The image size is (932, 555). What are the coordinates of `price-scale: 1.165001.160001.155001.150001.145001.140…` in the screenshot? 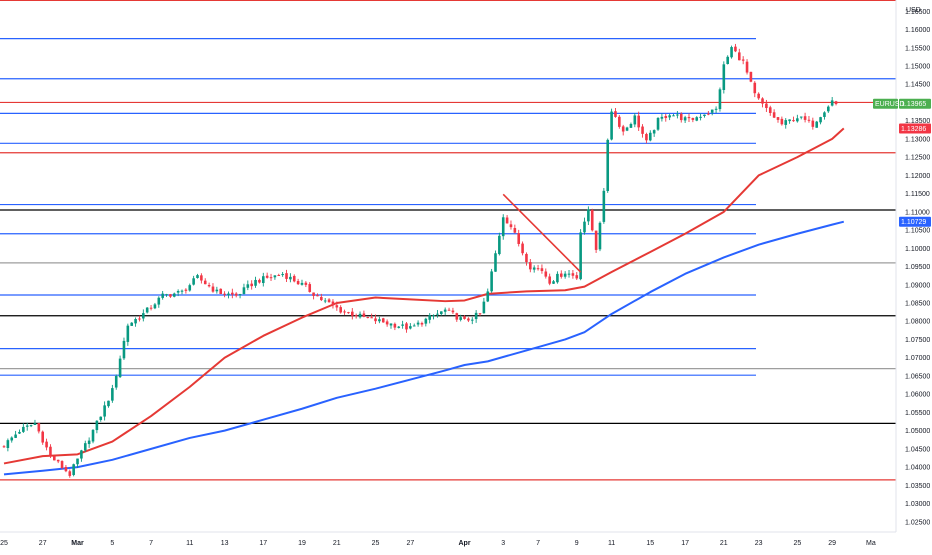 It's located at (917, 267).